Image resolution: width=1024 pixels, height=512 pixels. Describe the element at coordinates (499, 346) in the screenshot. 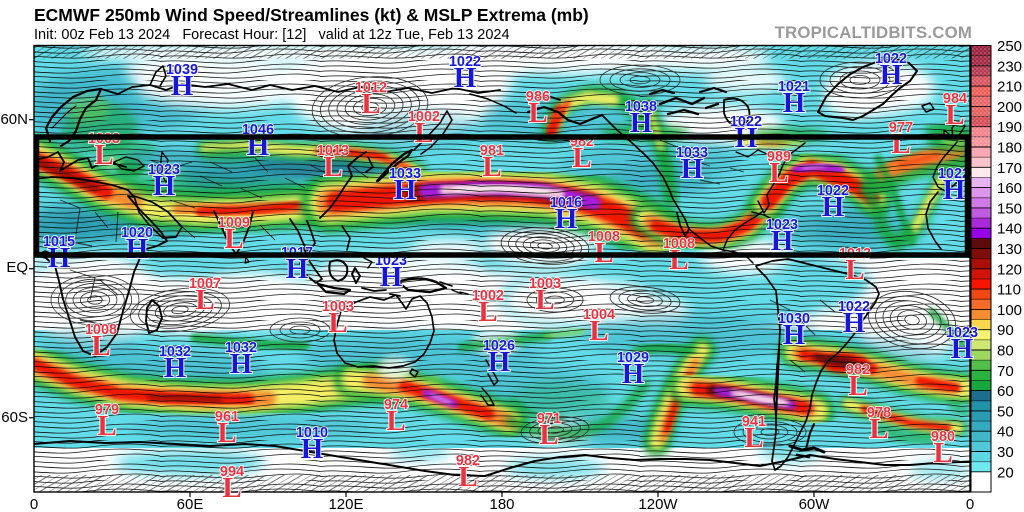

I see `svg-text: 1026` at that location.